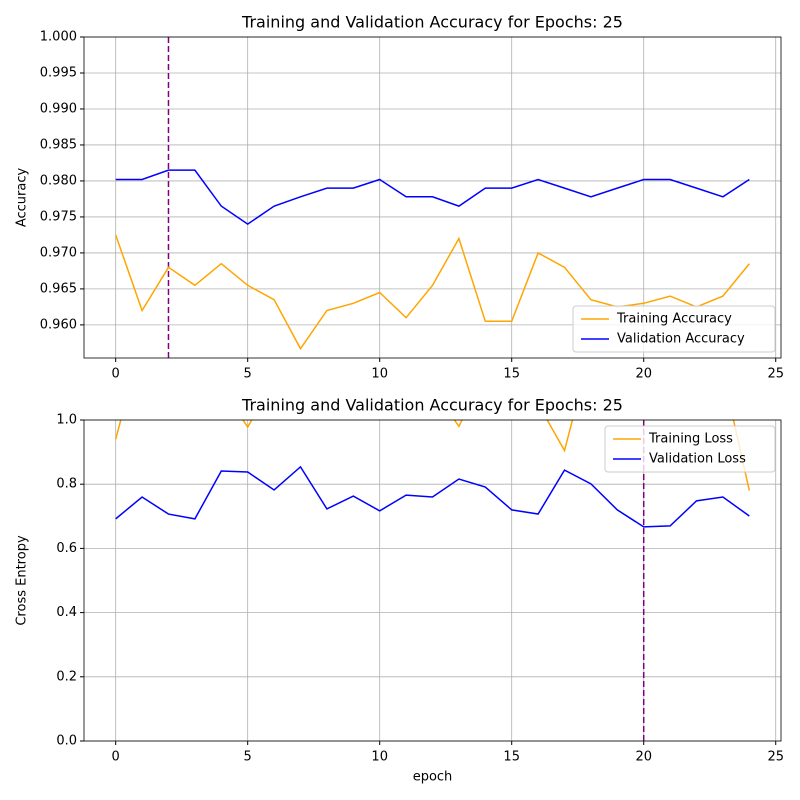 This screenshot has width=800, height=800. Describe the element at coordinates (58, 108) in the screenshot. I see `y-tick-label: 0.990` at that location.